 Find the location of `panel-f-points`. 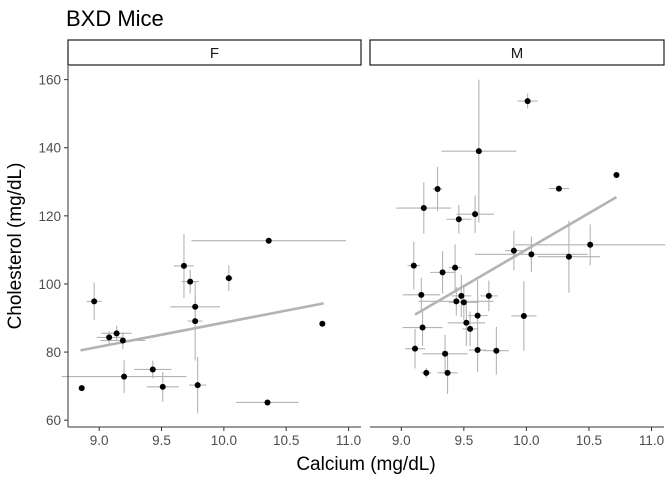

panel-f-points is located at coordinates (202, 321).